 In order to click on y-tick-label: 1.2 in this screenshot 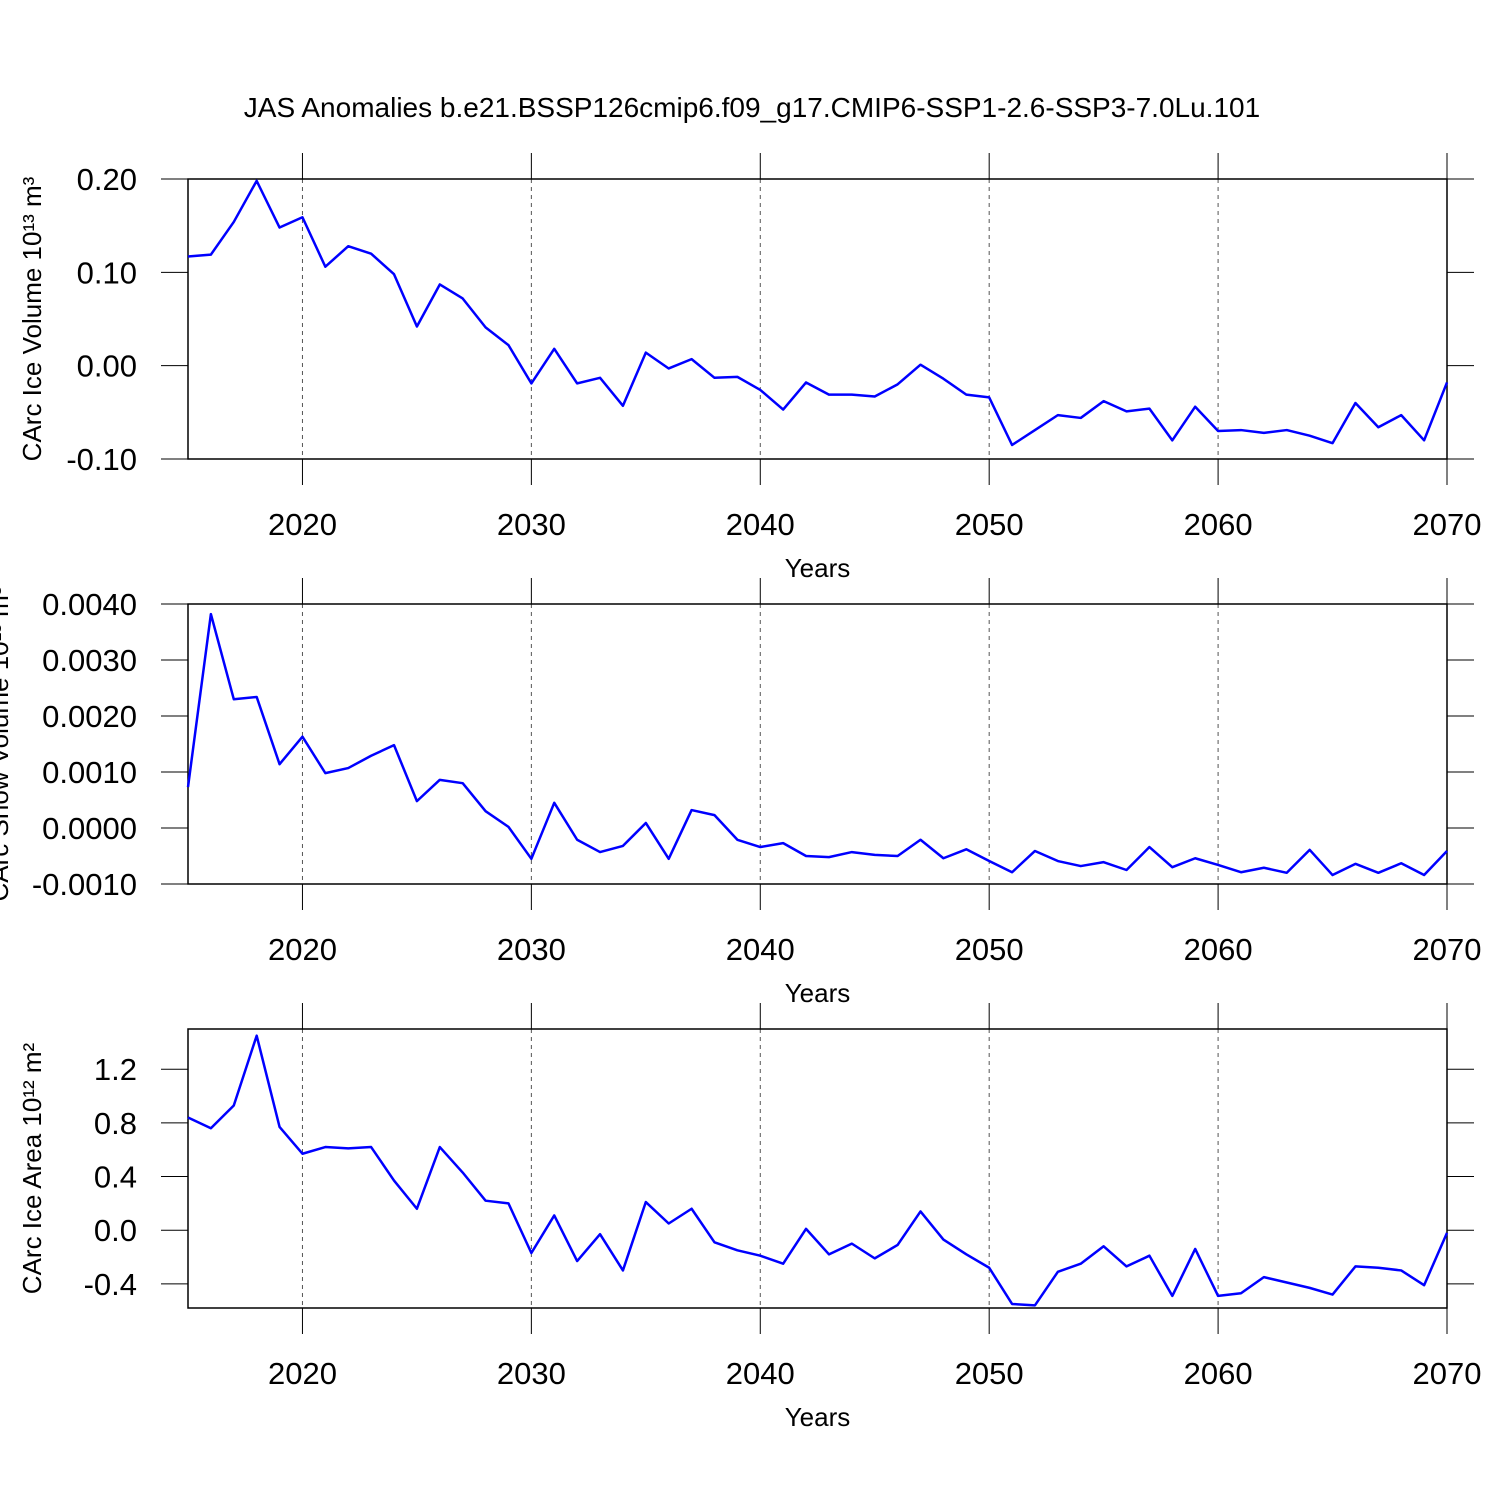, I will do `click(115, 1069)`.